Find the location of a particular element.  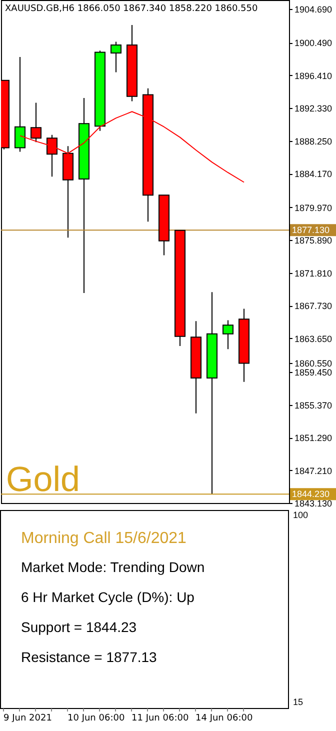

y-tick-label: 1879.970 is located at coordinates (313, 207).